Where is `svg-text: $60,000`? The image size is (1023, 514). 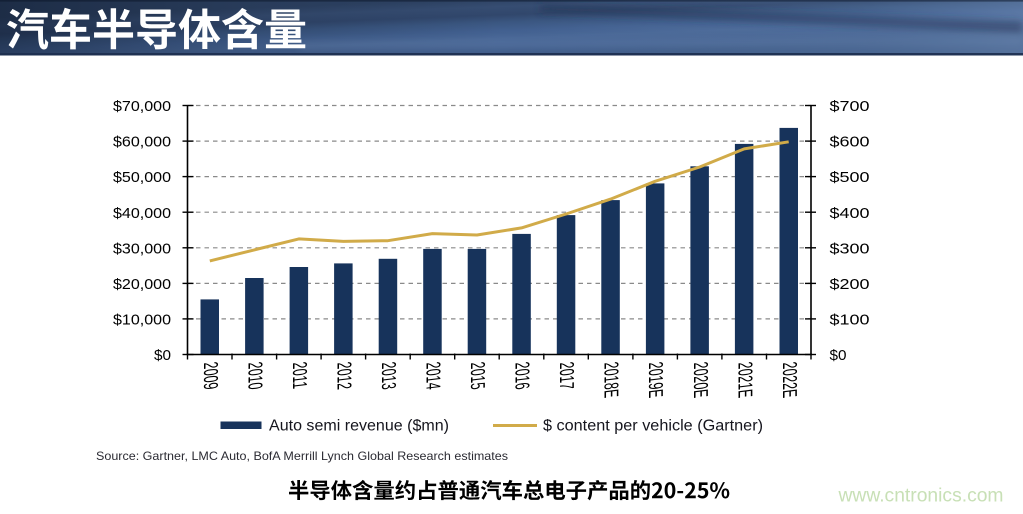
svg-text: $60,000 is located at coordinates (142, 142).